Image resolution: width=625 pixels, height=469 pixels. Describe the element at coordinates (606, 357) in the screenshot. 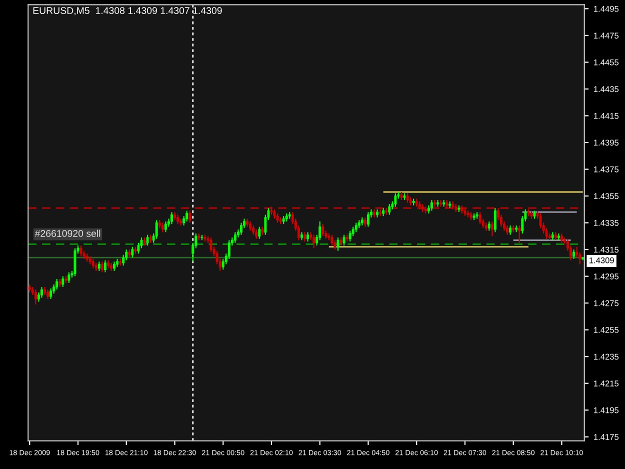

I see `y-tick-label: 1.4235` at that location.